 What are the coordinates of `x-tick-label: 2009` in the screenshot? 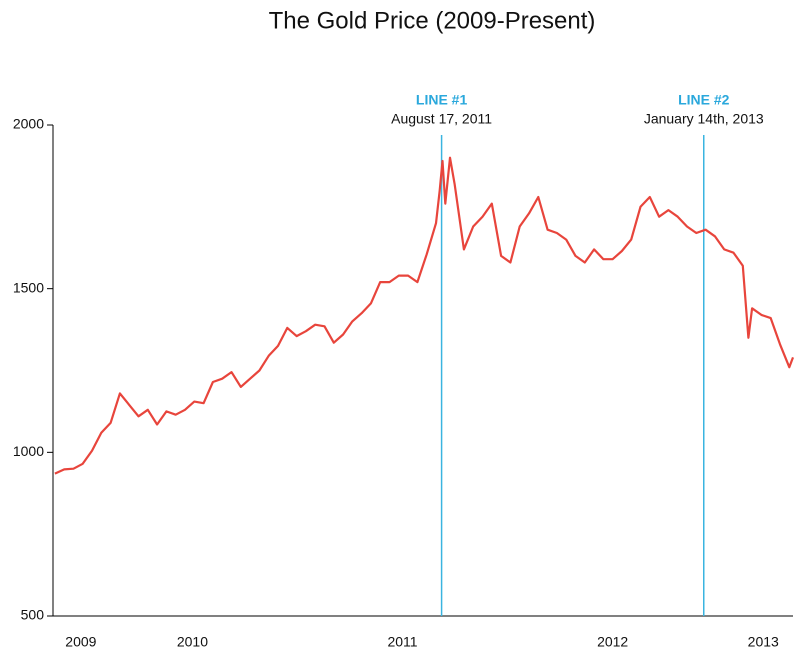 It's located at (80, 642).